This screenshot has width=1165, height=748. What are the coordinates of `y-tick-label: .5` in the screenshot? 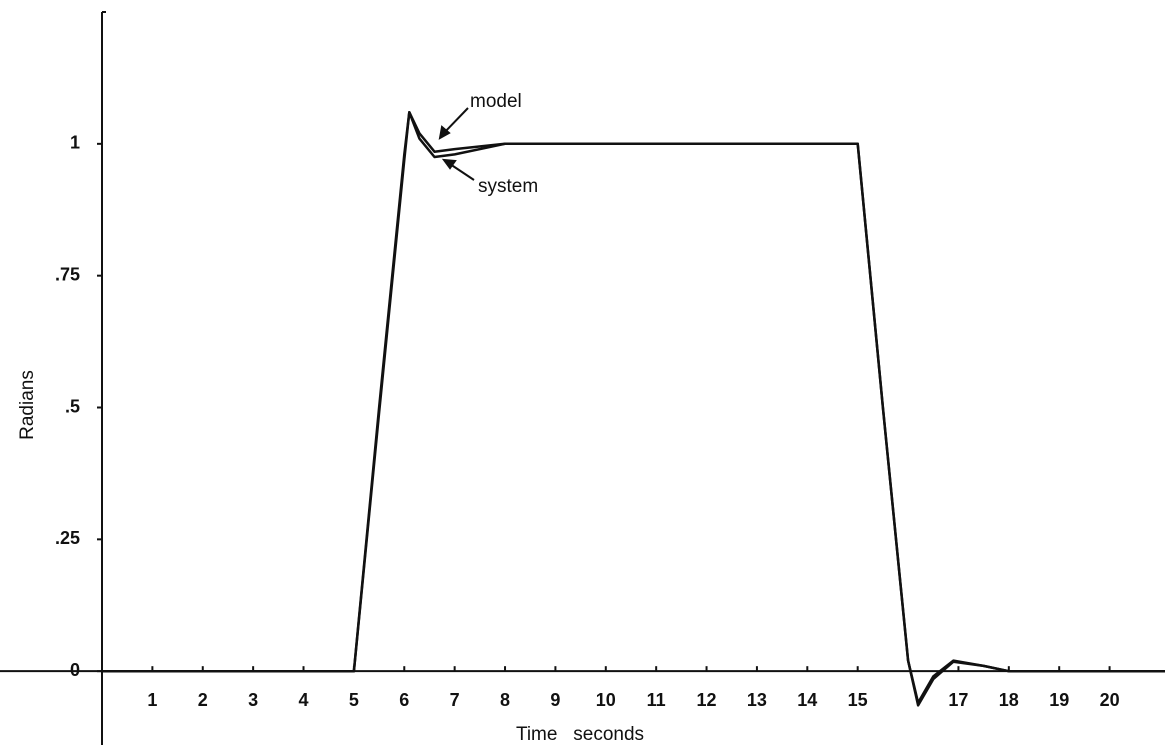 It's located at (72, 406).